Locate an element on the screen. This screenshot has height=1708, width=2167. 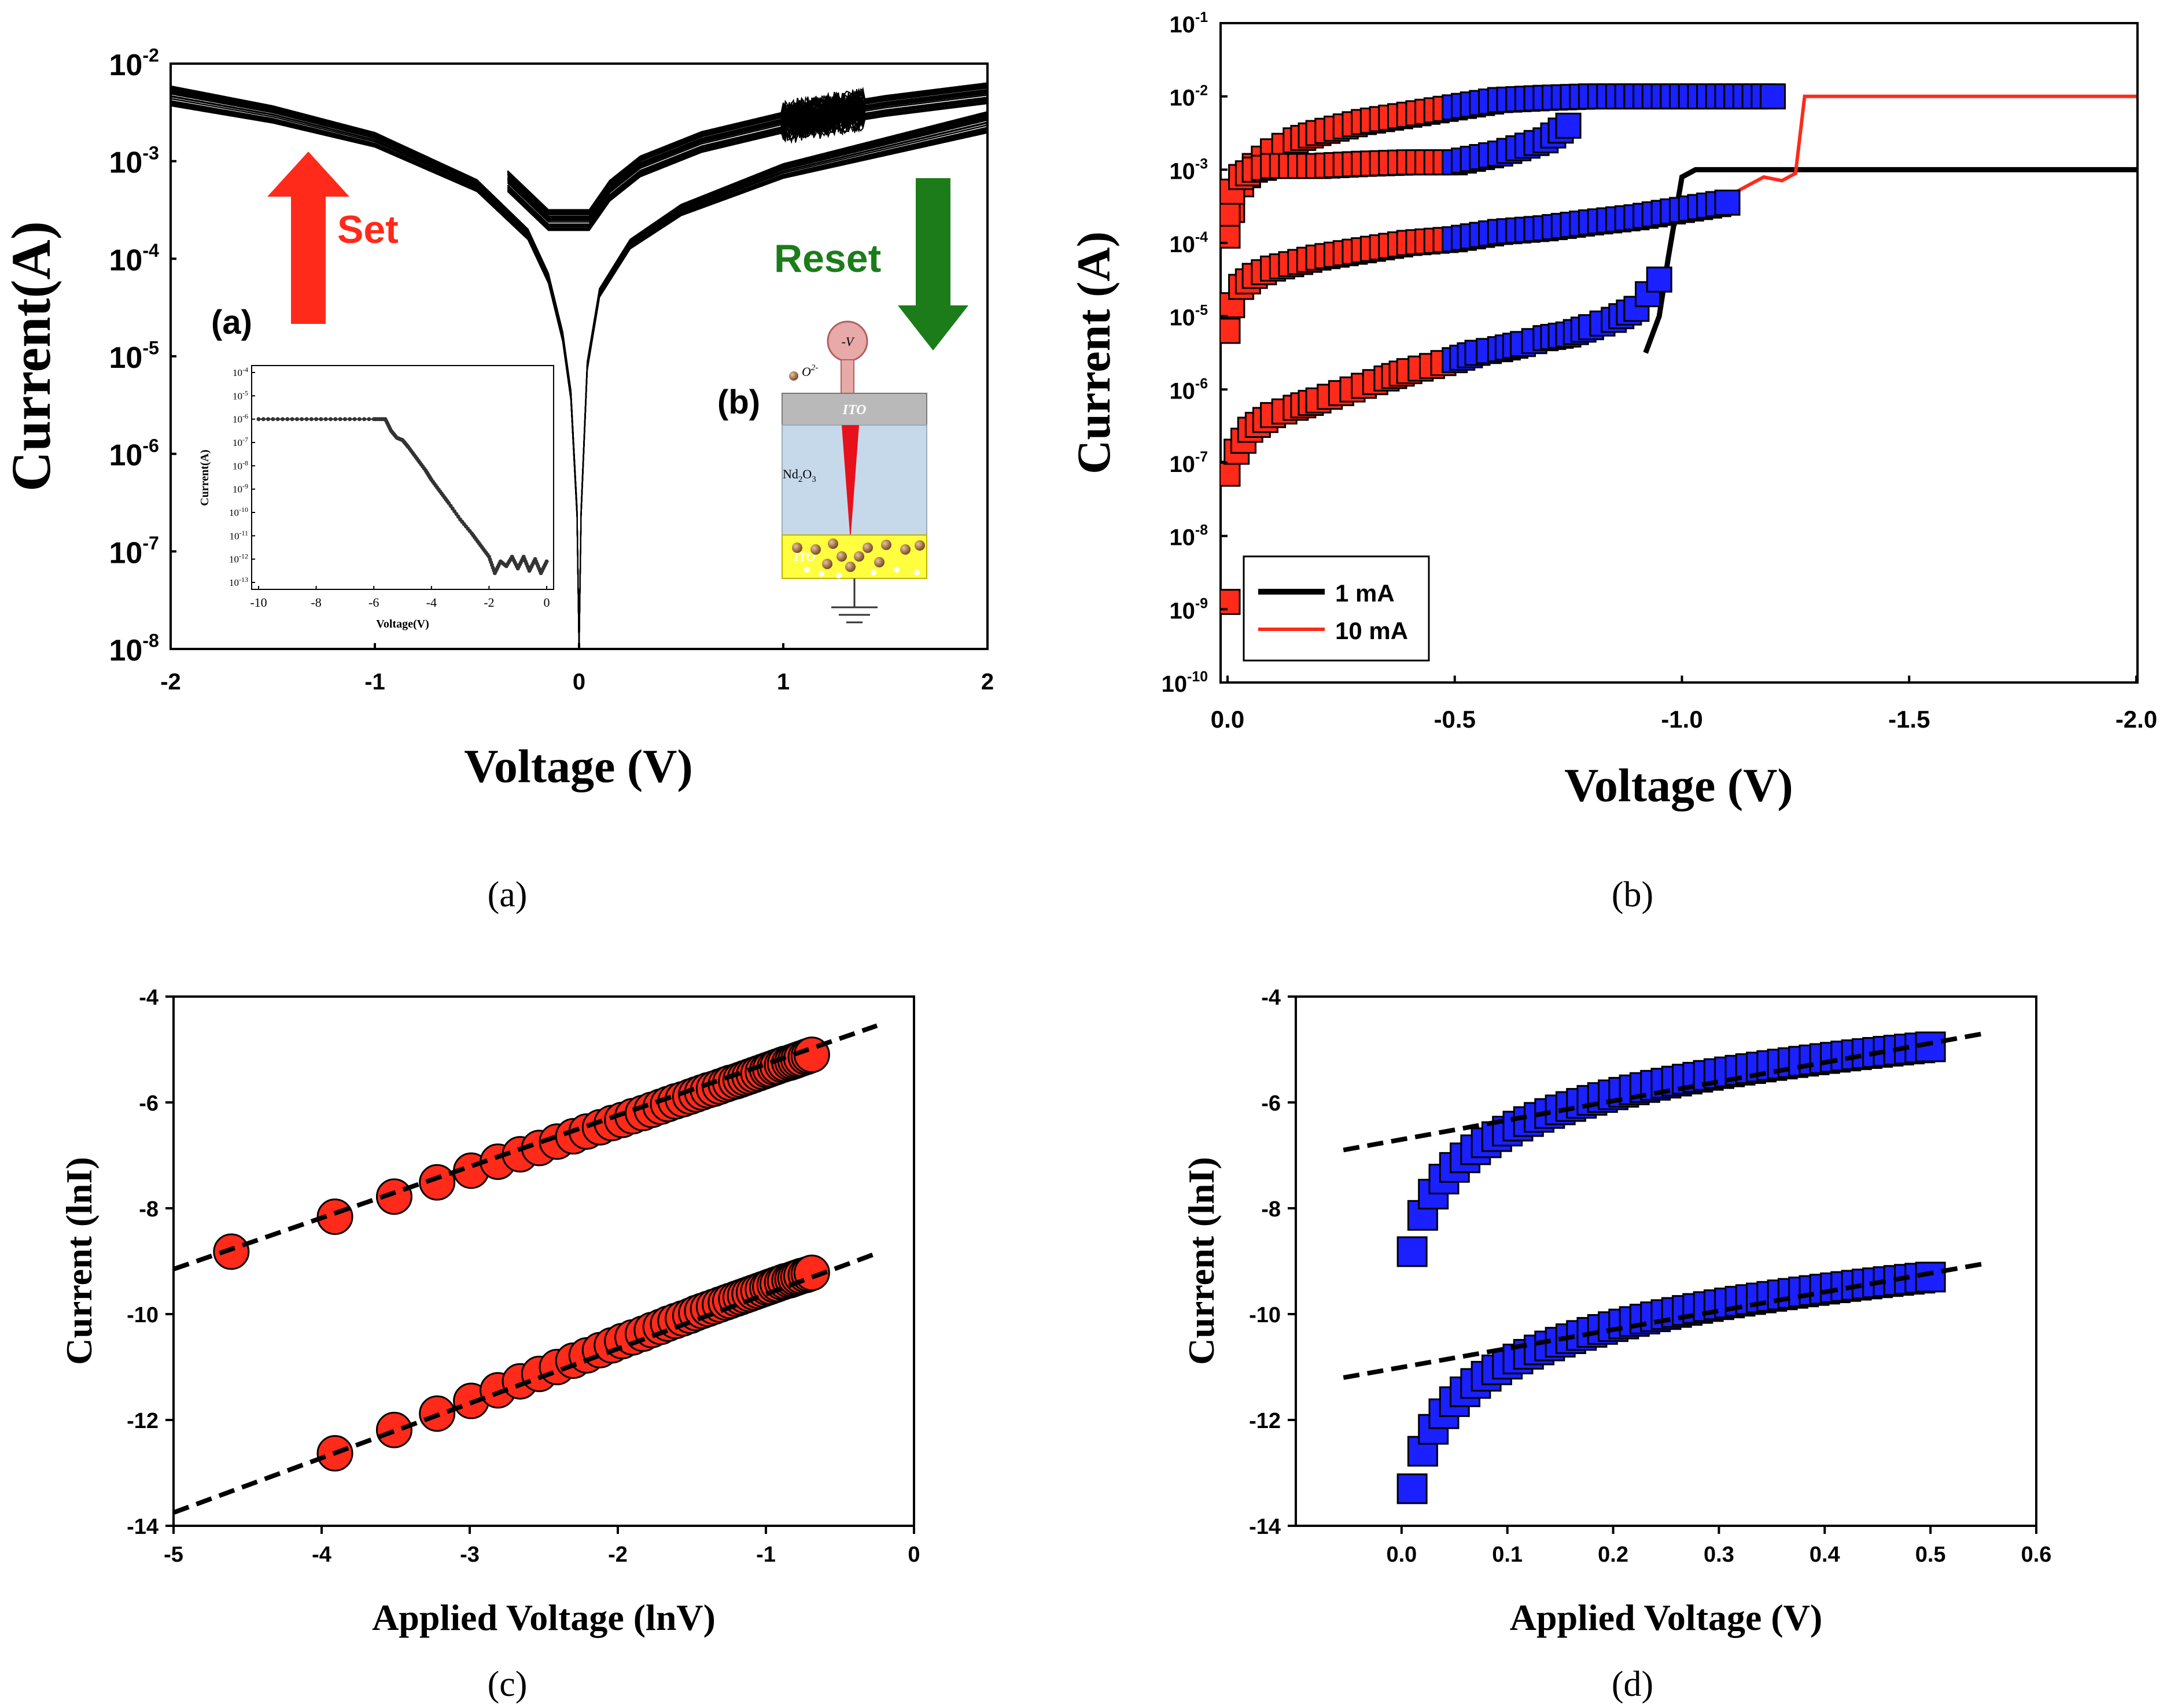
caption-d: (d) is located at coordinates (1632, 1685).